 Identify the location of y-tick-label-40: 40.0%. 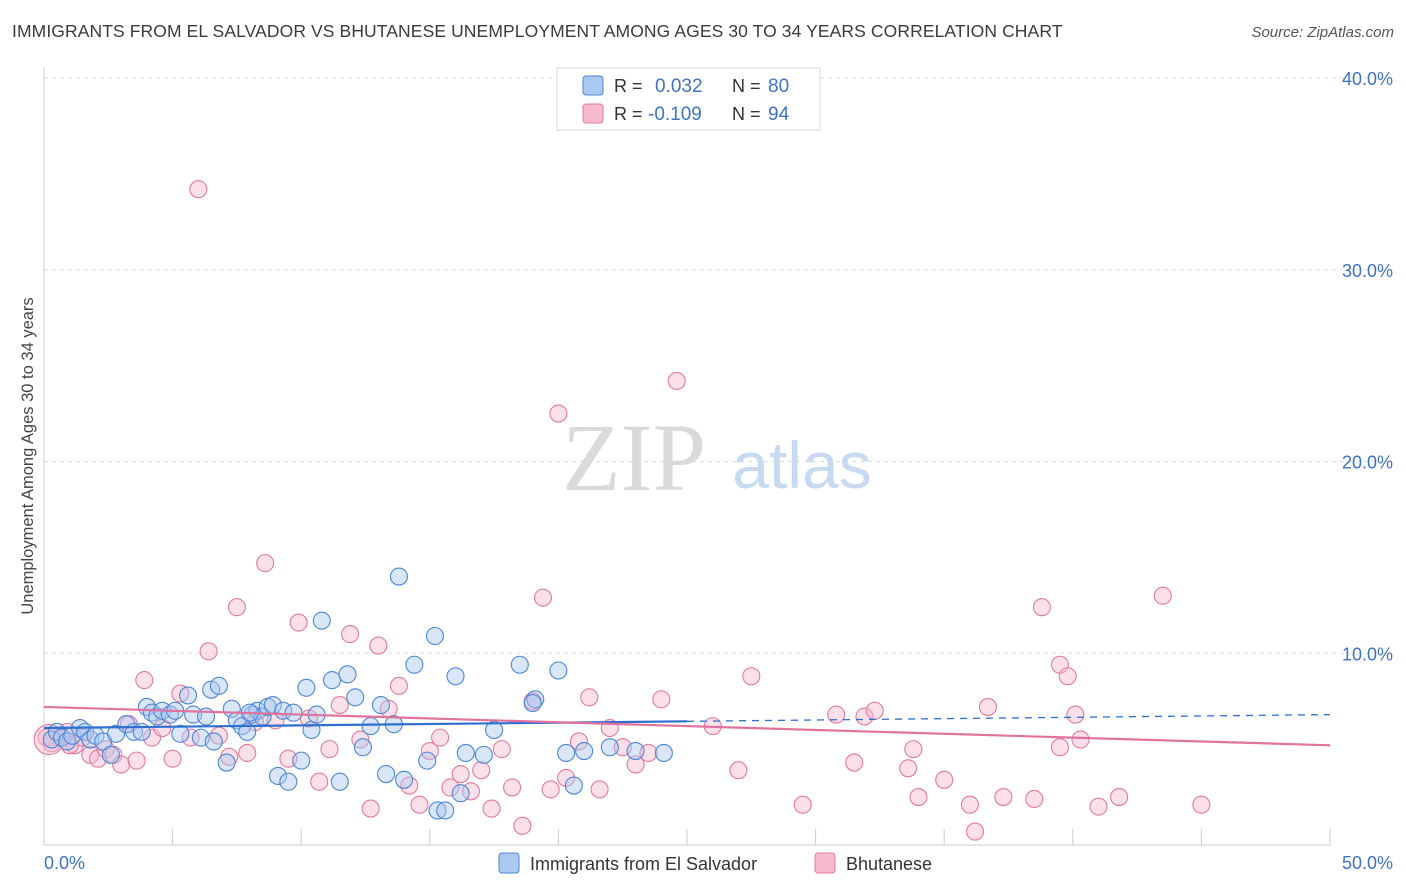
(1367, 79).